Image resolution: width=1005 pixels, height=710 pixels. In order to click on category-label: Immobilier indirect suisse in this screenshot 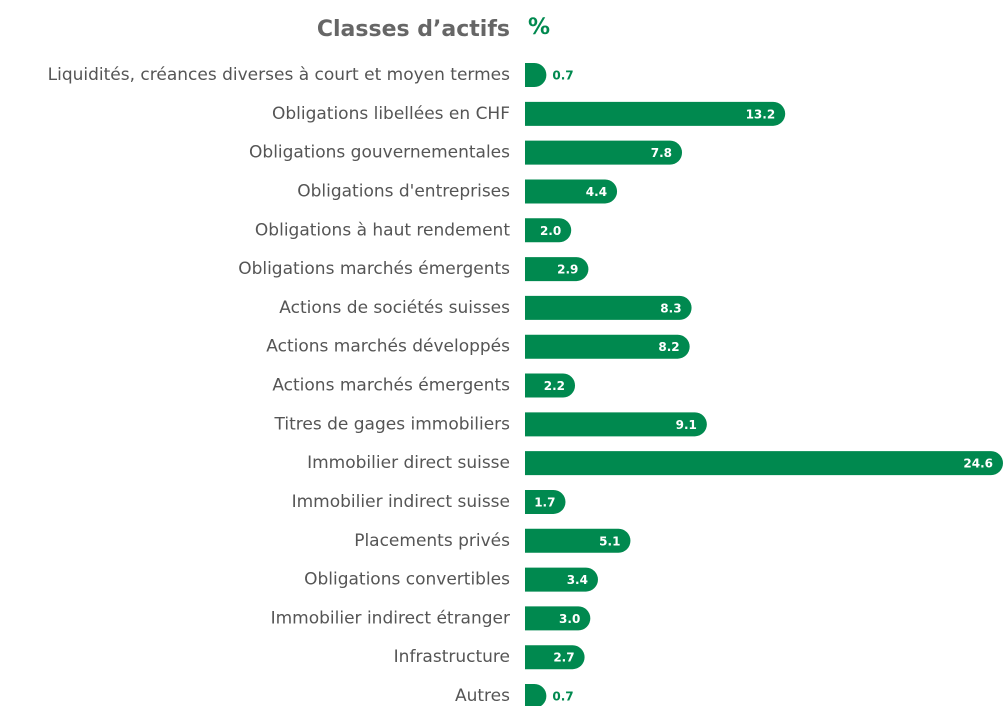, I will do `click(401, 502)`.